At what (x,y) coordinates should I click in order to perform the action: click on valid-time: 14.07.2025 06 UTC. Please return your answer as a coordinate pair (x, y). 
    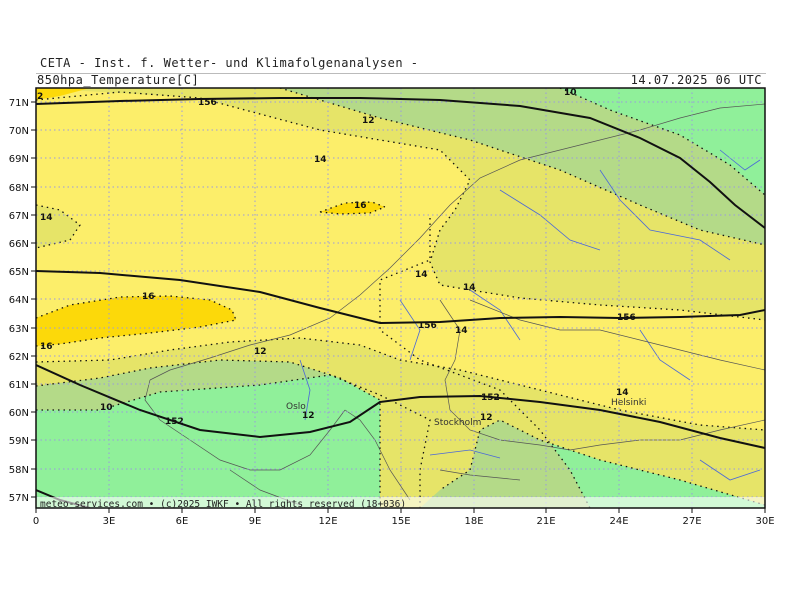
    Looking at the image, I should click on (696, 80).